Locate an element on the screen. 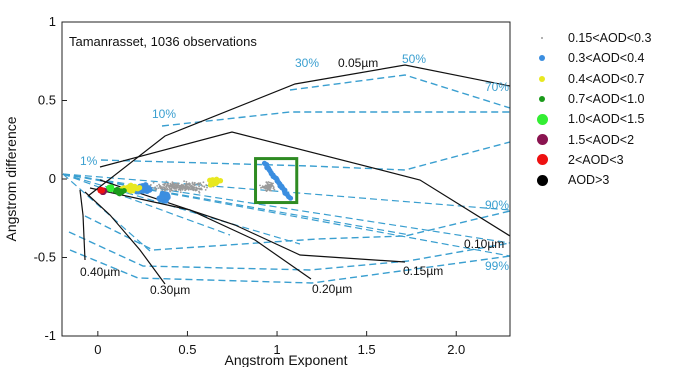 The height and width of the screenshot is (367, 677). grid-fraction-label: 70% is located at coordinates (497, 87).